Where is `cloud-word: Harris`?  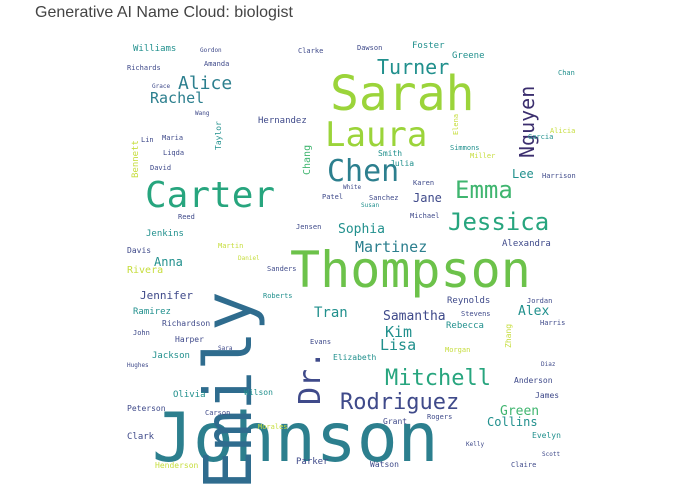
cloud-word: Harris is located at coordinates (553, 323).